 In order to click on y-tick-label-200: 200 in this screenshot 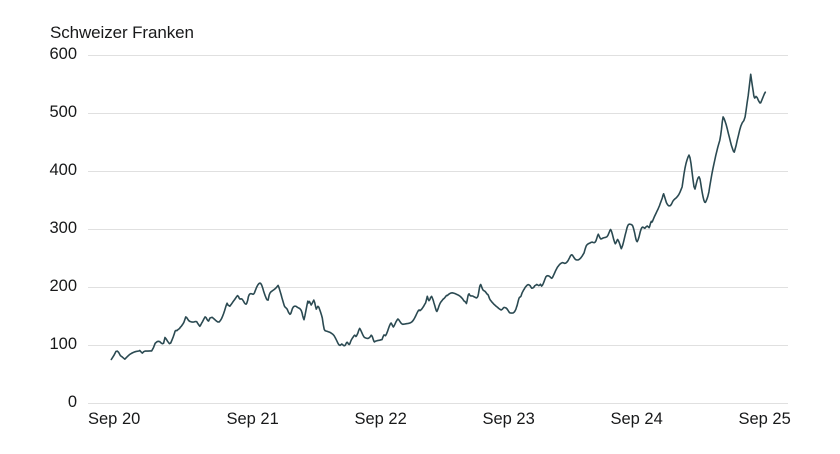, I will do `click(63, 285)`.